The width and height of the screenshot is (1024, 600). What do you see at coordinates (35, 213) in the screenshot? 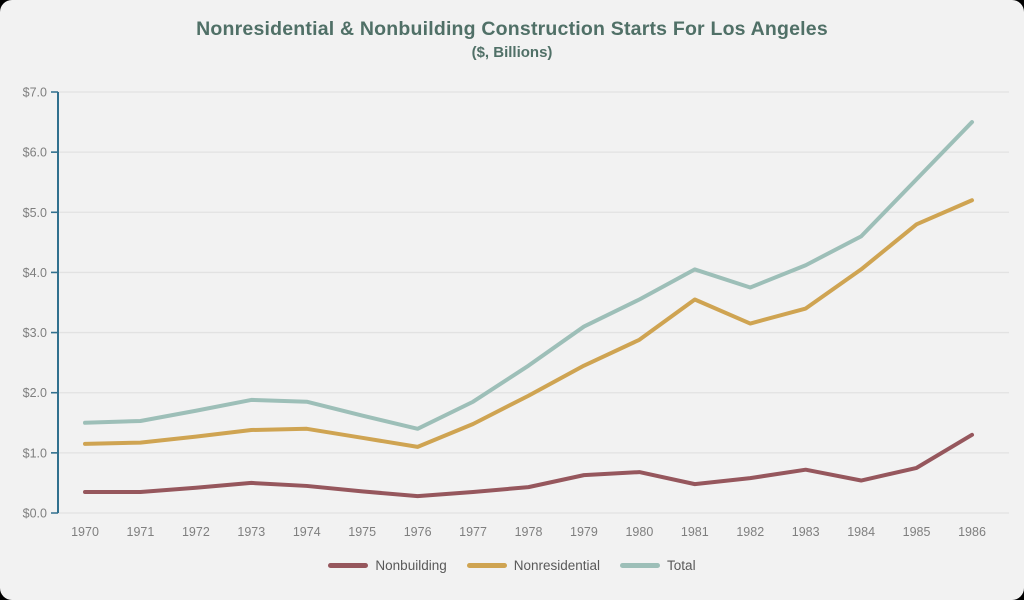
I see `y-tick-label: $5.0` at bounding box center [35, 213].